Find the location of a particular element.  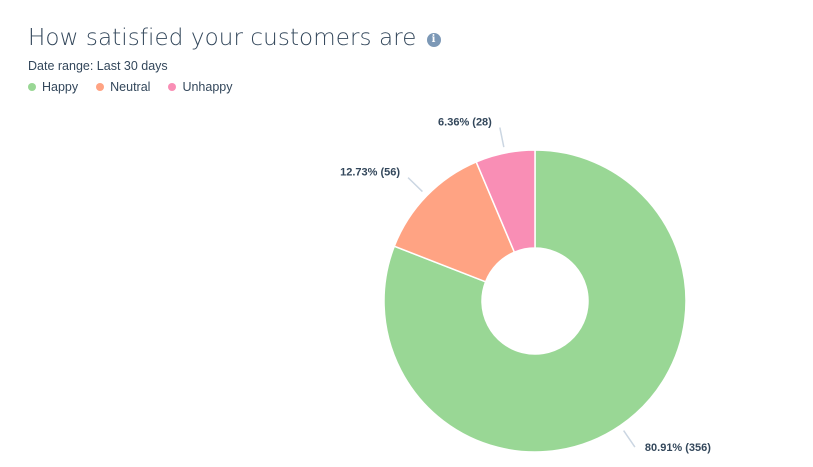

legend-dot-unhappy is located at coordinates (172, 87).